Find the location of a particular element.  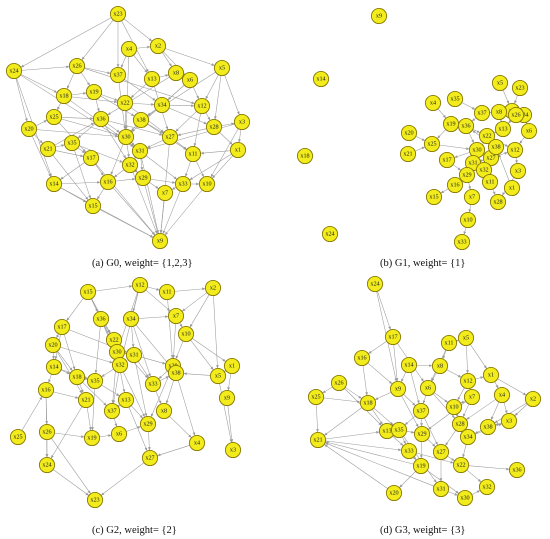

node-label: x30 is located at coordinates (125, 137).